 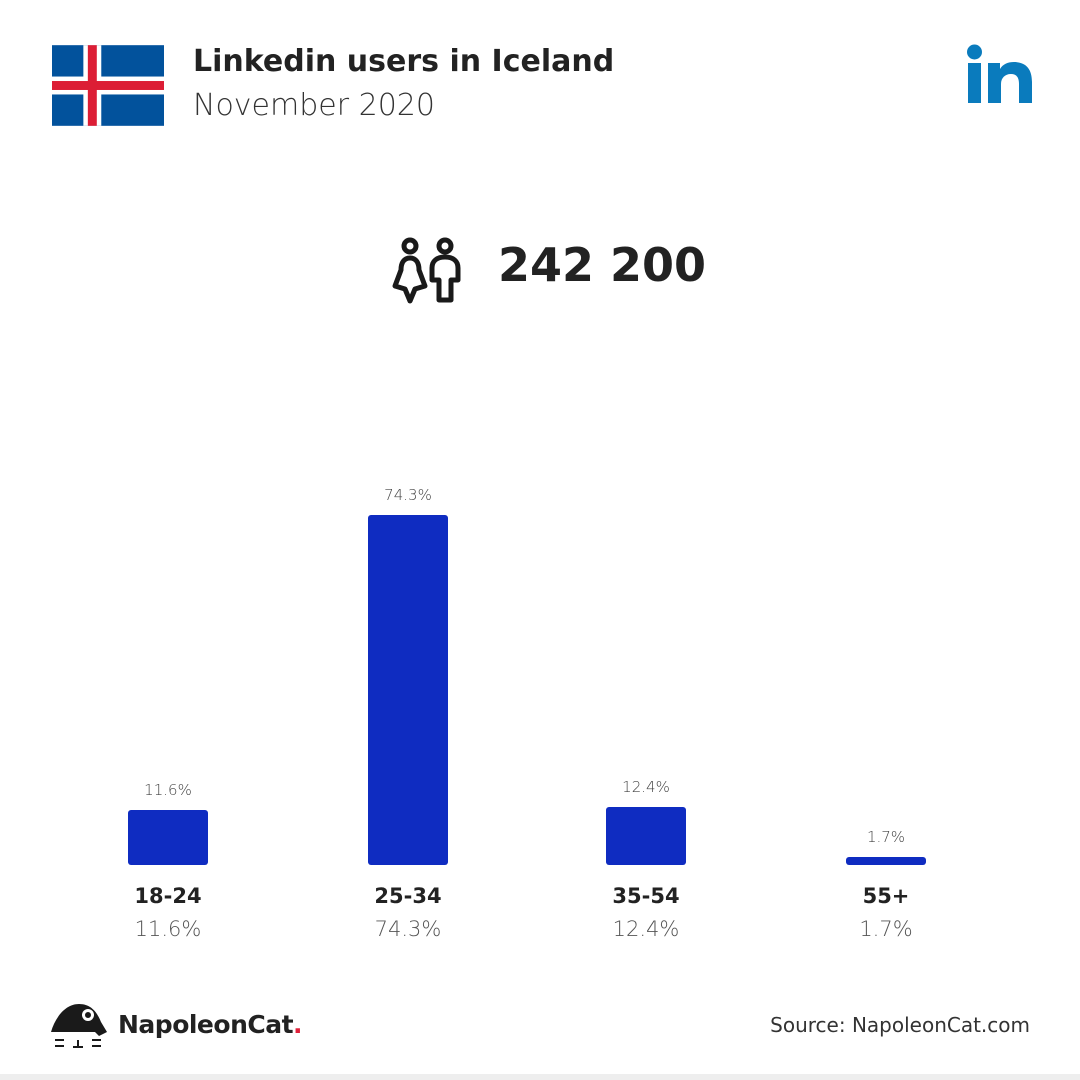 I want to click on linkedin-logo-icon, so click(x=1000, y=76).